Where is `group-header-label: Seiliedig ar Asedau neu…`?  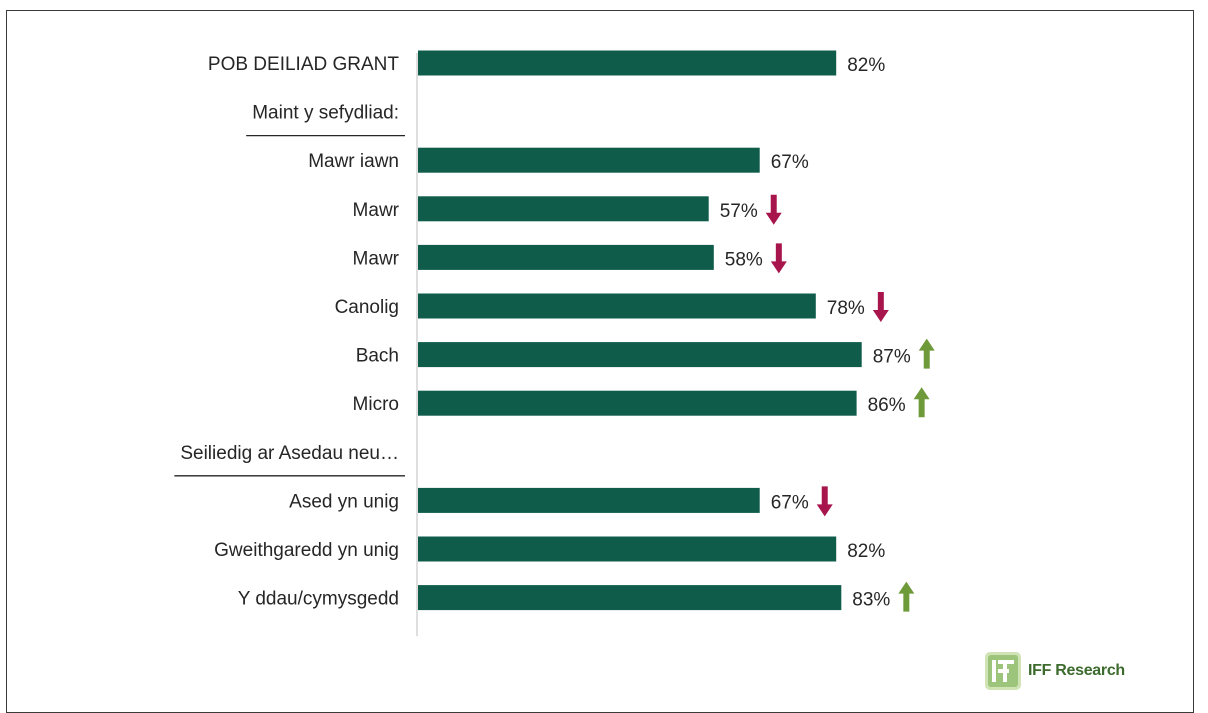 group-header-label: Seiliedig ar Asedau neu… is located at coordinates (289, 453).